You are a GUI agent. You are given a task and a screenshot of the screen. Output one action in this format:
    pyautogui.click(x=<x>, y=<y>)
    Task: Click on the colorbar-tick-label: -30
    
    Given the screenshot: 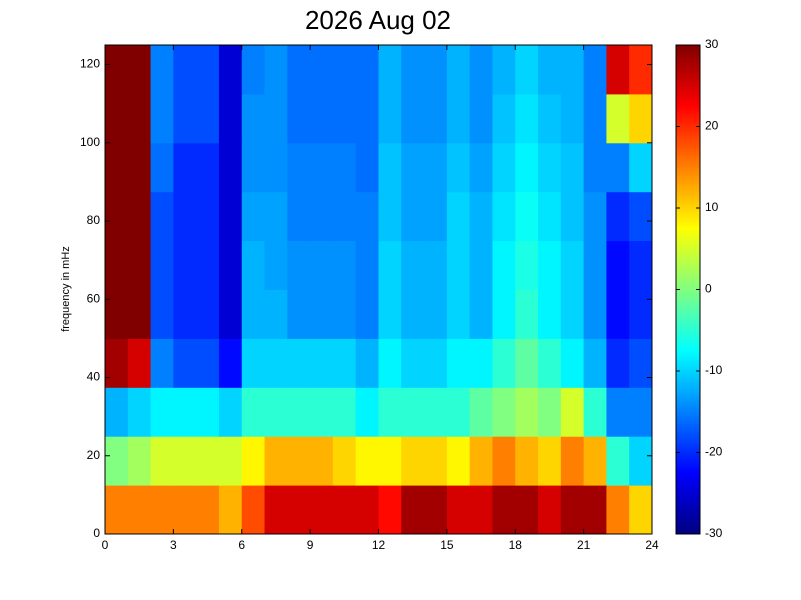 What is the action you would take?
    pyautogui.click(x=714, y=533)
    